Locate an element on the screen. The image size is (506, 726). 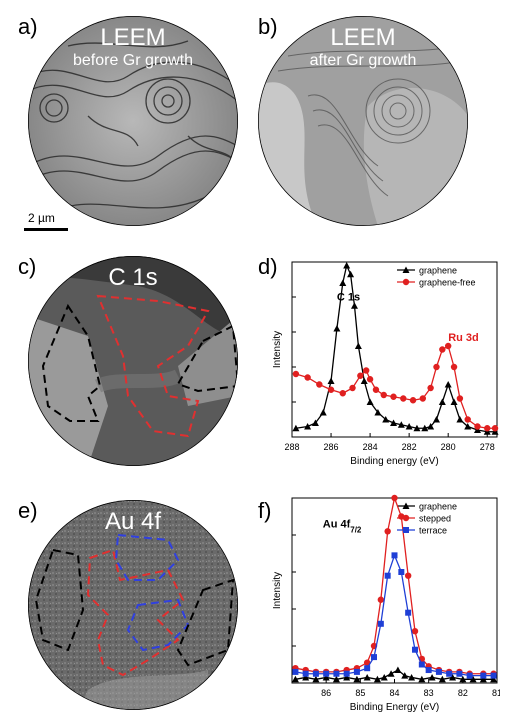
legend-marker-terrace is located at coordinates (406, 530).